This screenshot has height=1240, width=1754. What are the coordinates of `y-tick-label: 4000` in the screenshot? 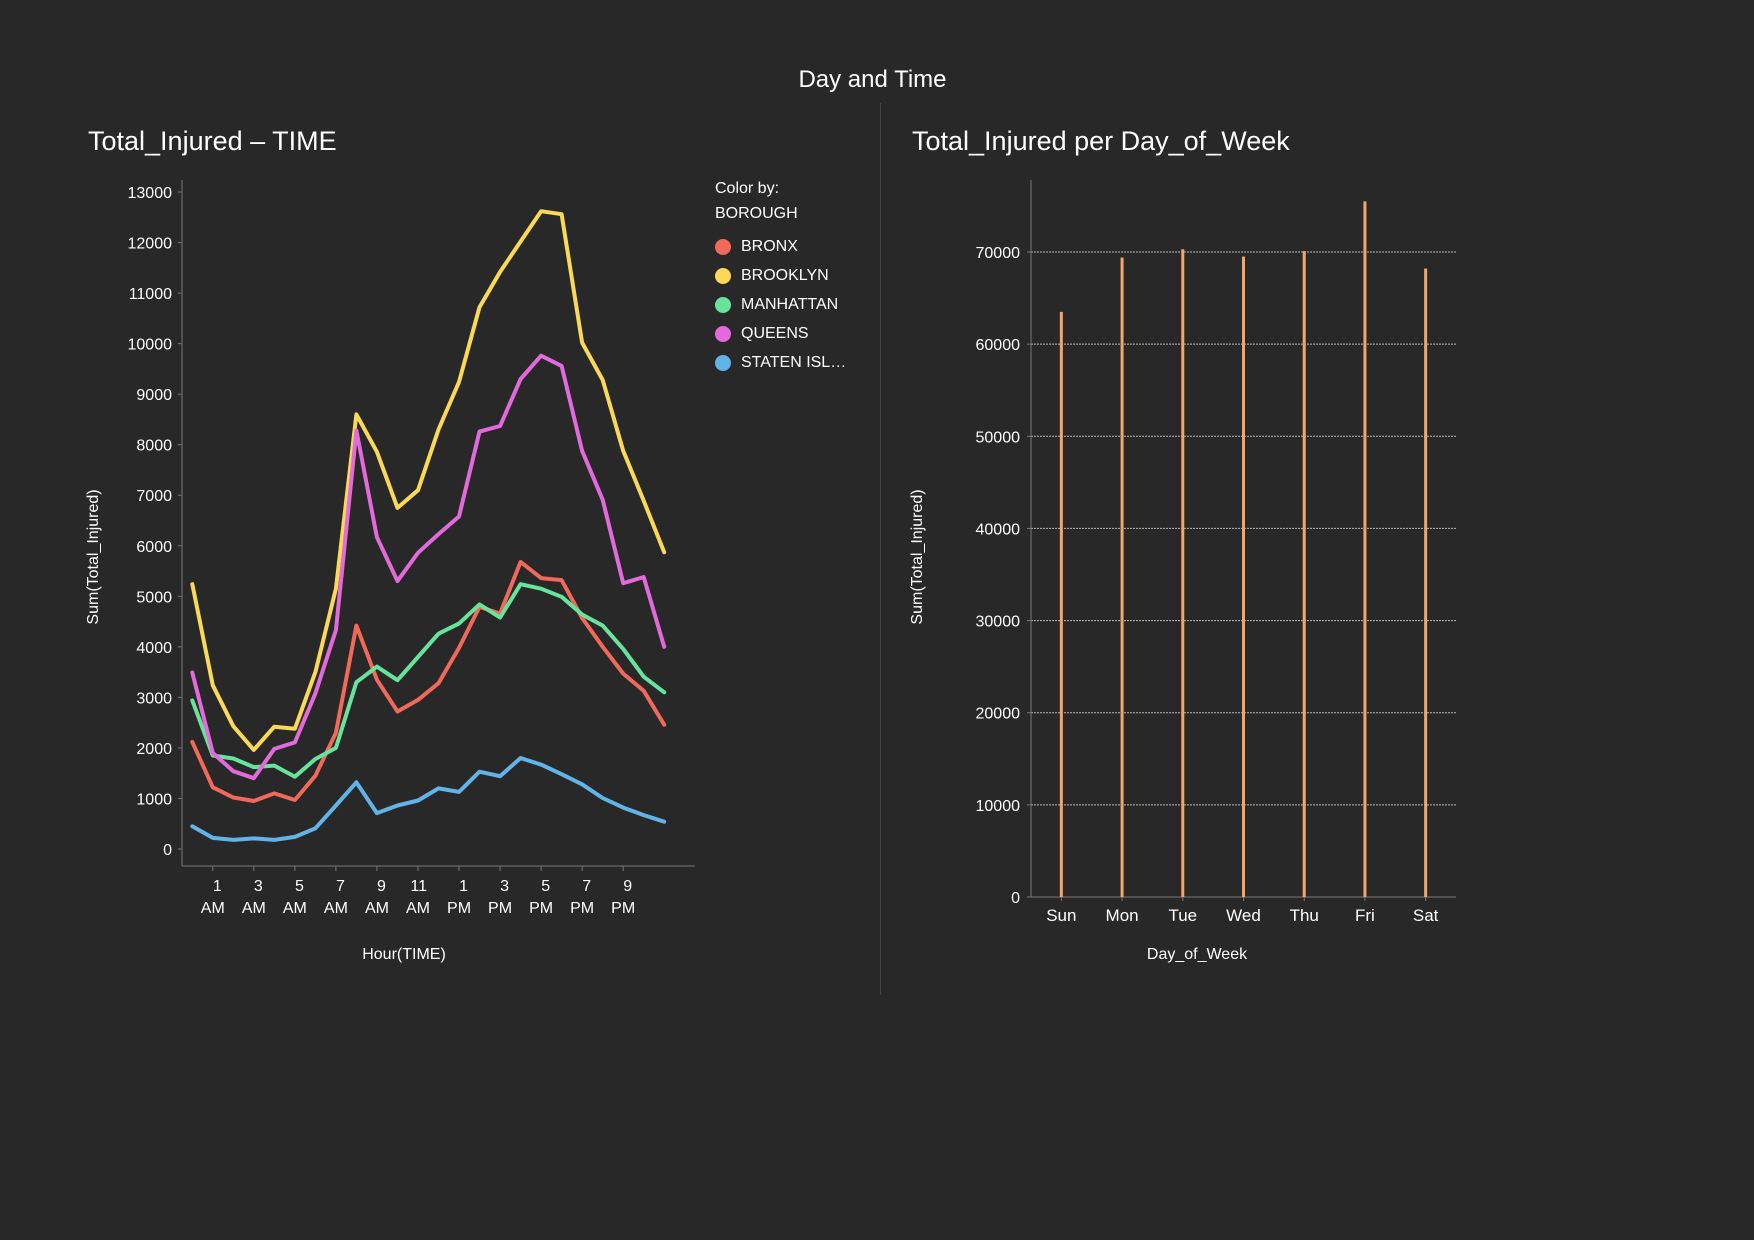 It's located at (154, 648).